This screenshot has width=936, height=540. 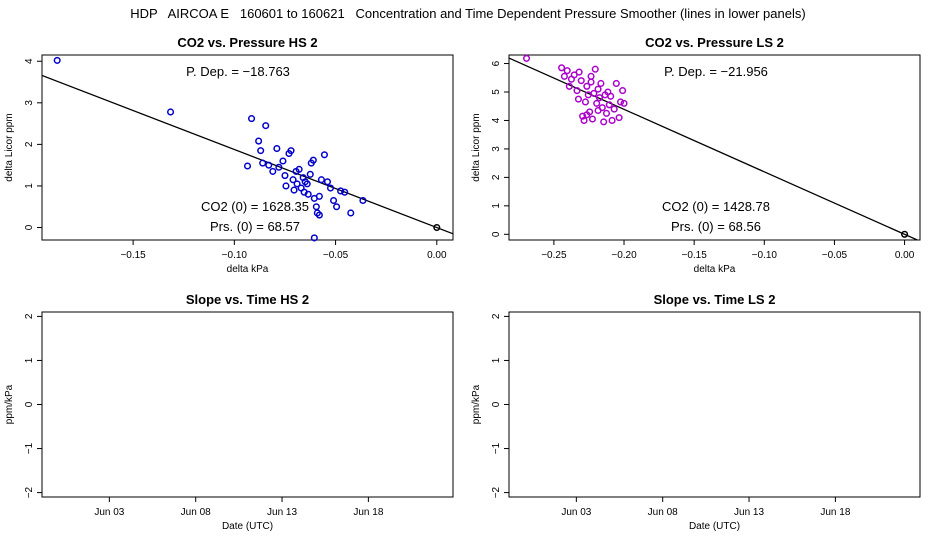 I want to click on chart-title: Slope vs. Time HS 2, so click(x=247, y=299).